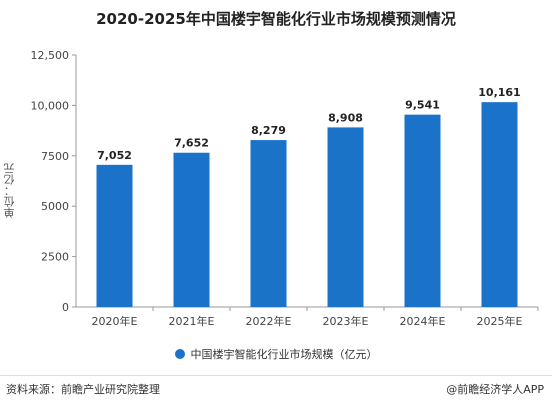  I want to click on y-tick-label: 2500, so click(55, 257).